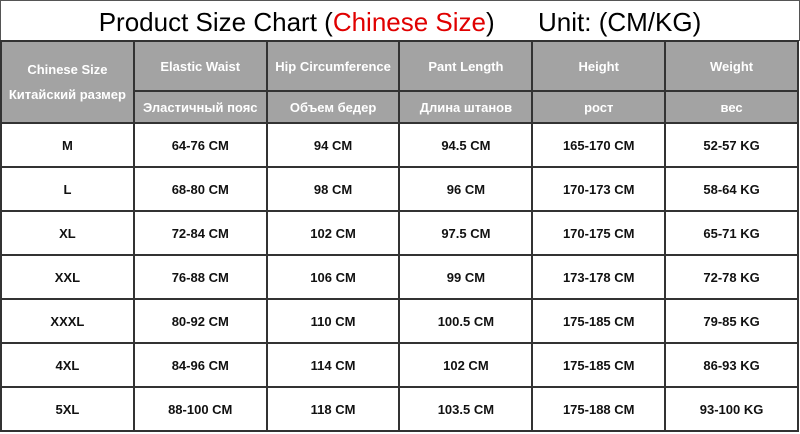 This screenshot has height=434, width=800. I want to click on cell-height: 173-178 CM, so click(599, 277).